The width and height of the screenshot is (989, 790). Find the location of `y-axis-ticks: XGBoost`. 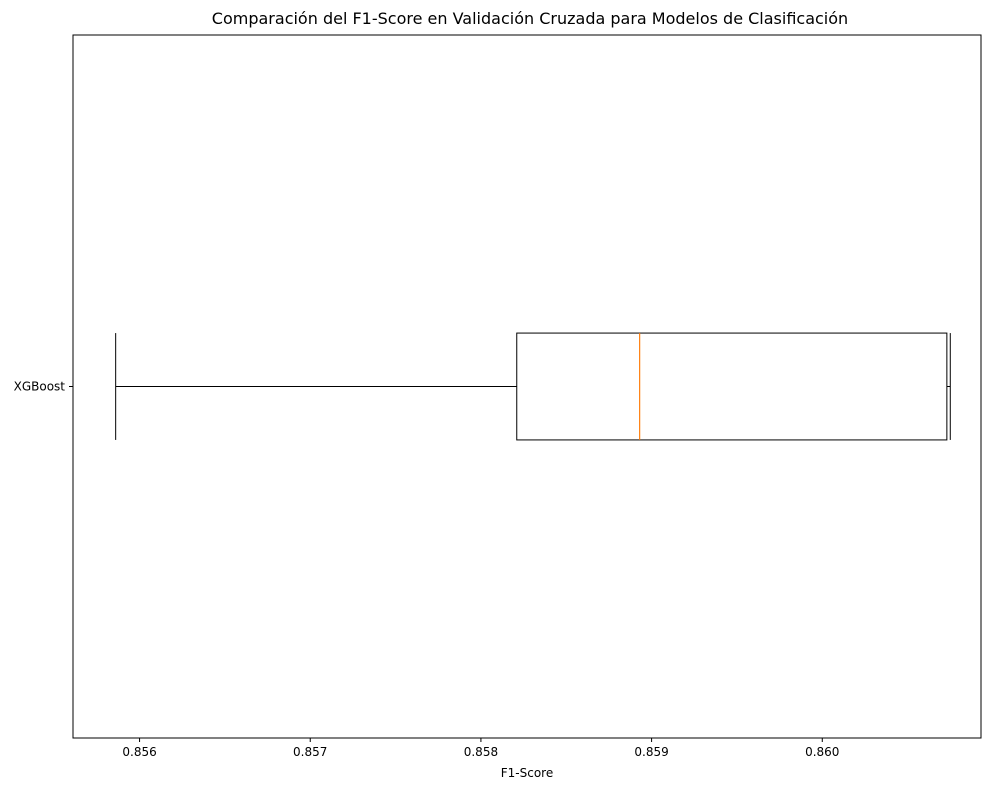

y-axis-ticks: XGBoost is located at coordinates (43, 387).